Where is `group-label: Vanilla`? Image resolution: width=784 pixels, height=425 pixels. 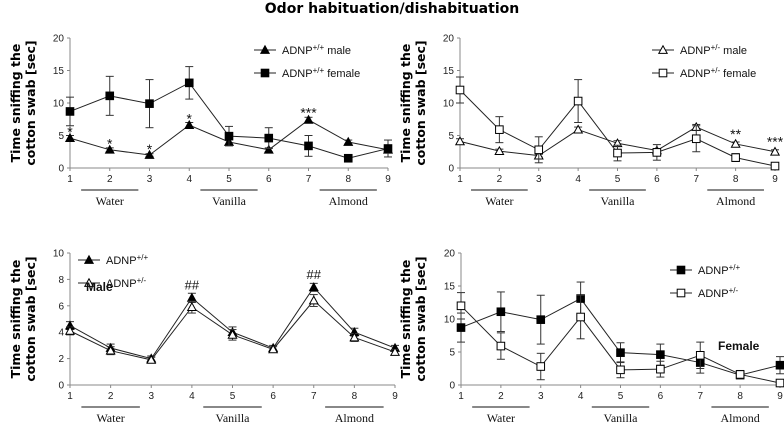
group-label: Vanilla is located at coordinates (621, 418).